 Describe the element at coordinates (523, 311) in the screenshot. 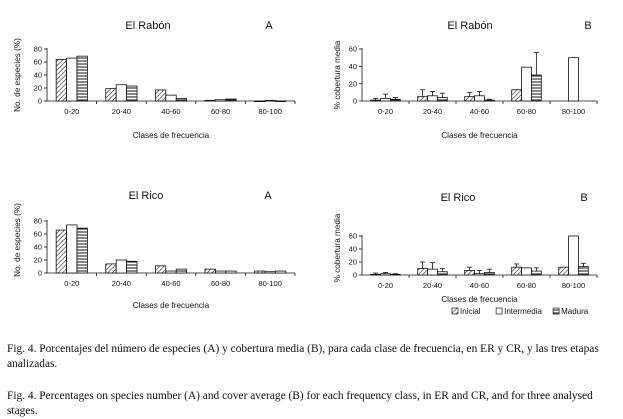

I see `legend-label: Intermedia` at that location.